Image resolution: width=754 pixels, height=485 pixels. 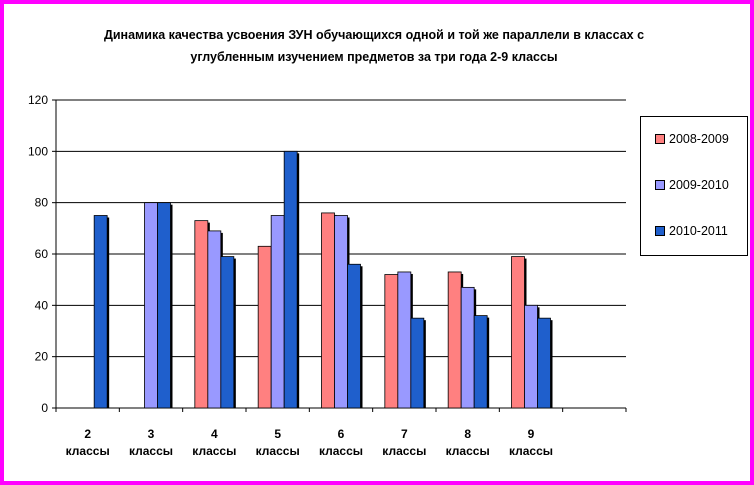 I want to click on y-tick-label: 80, so click(x=42, y=203).